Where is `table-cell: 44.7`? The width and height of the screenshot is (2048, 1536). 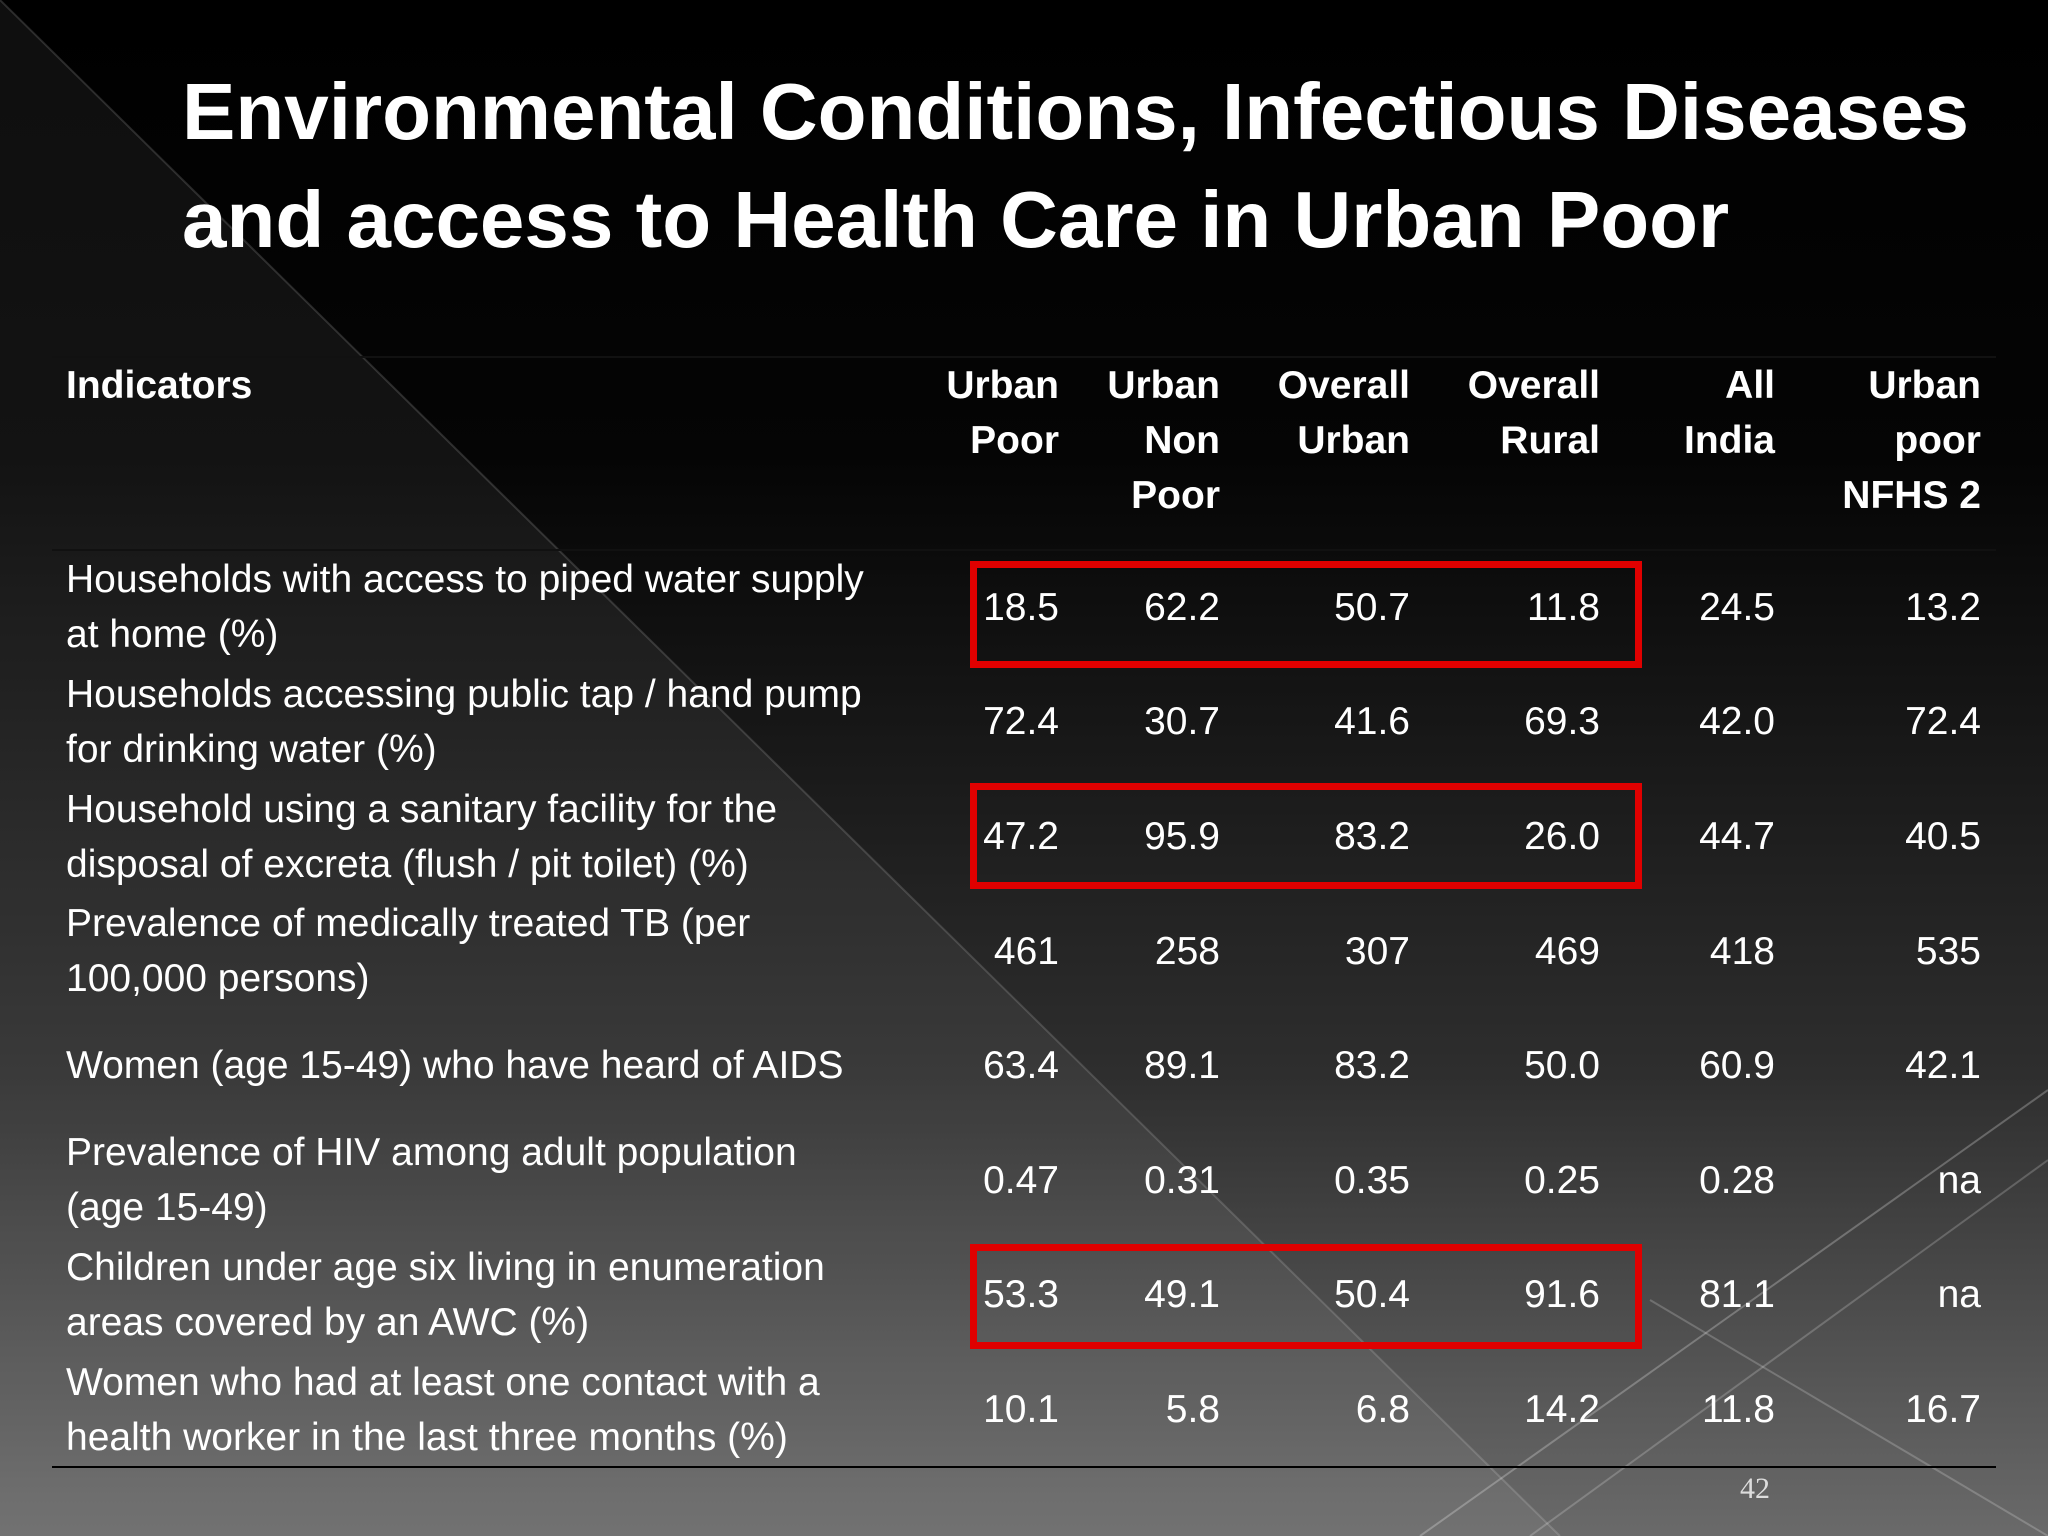
table-cell: 44.7 is located at coordinates (1737, 836).